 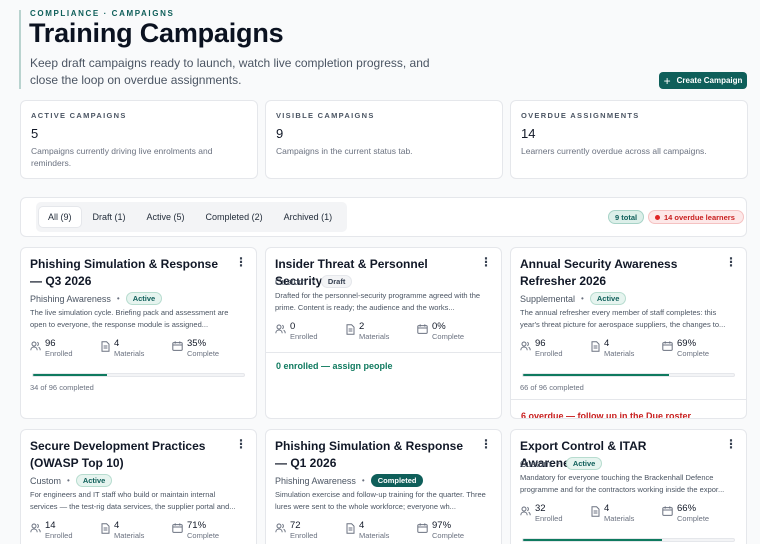 What do you see at coordinates (699, 217) in the screenshot?
I see `overdue-learners-label: 14 overdue learners` at bounding box center [699, 217].